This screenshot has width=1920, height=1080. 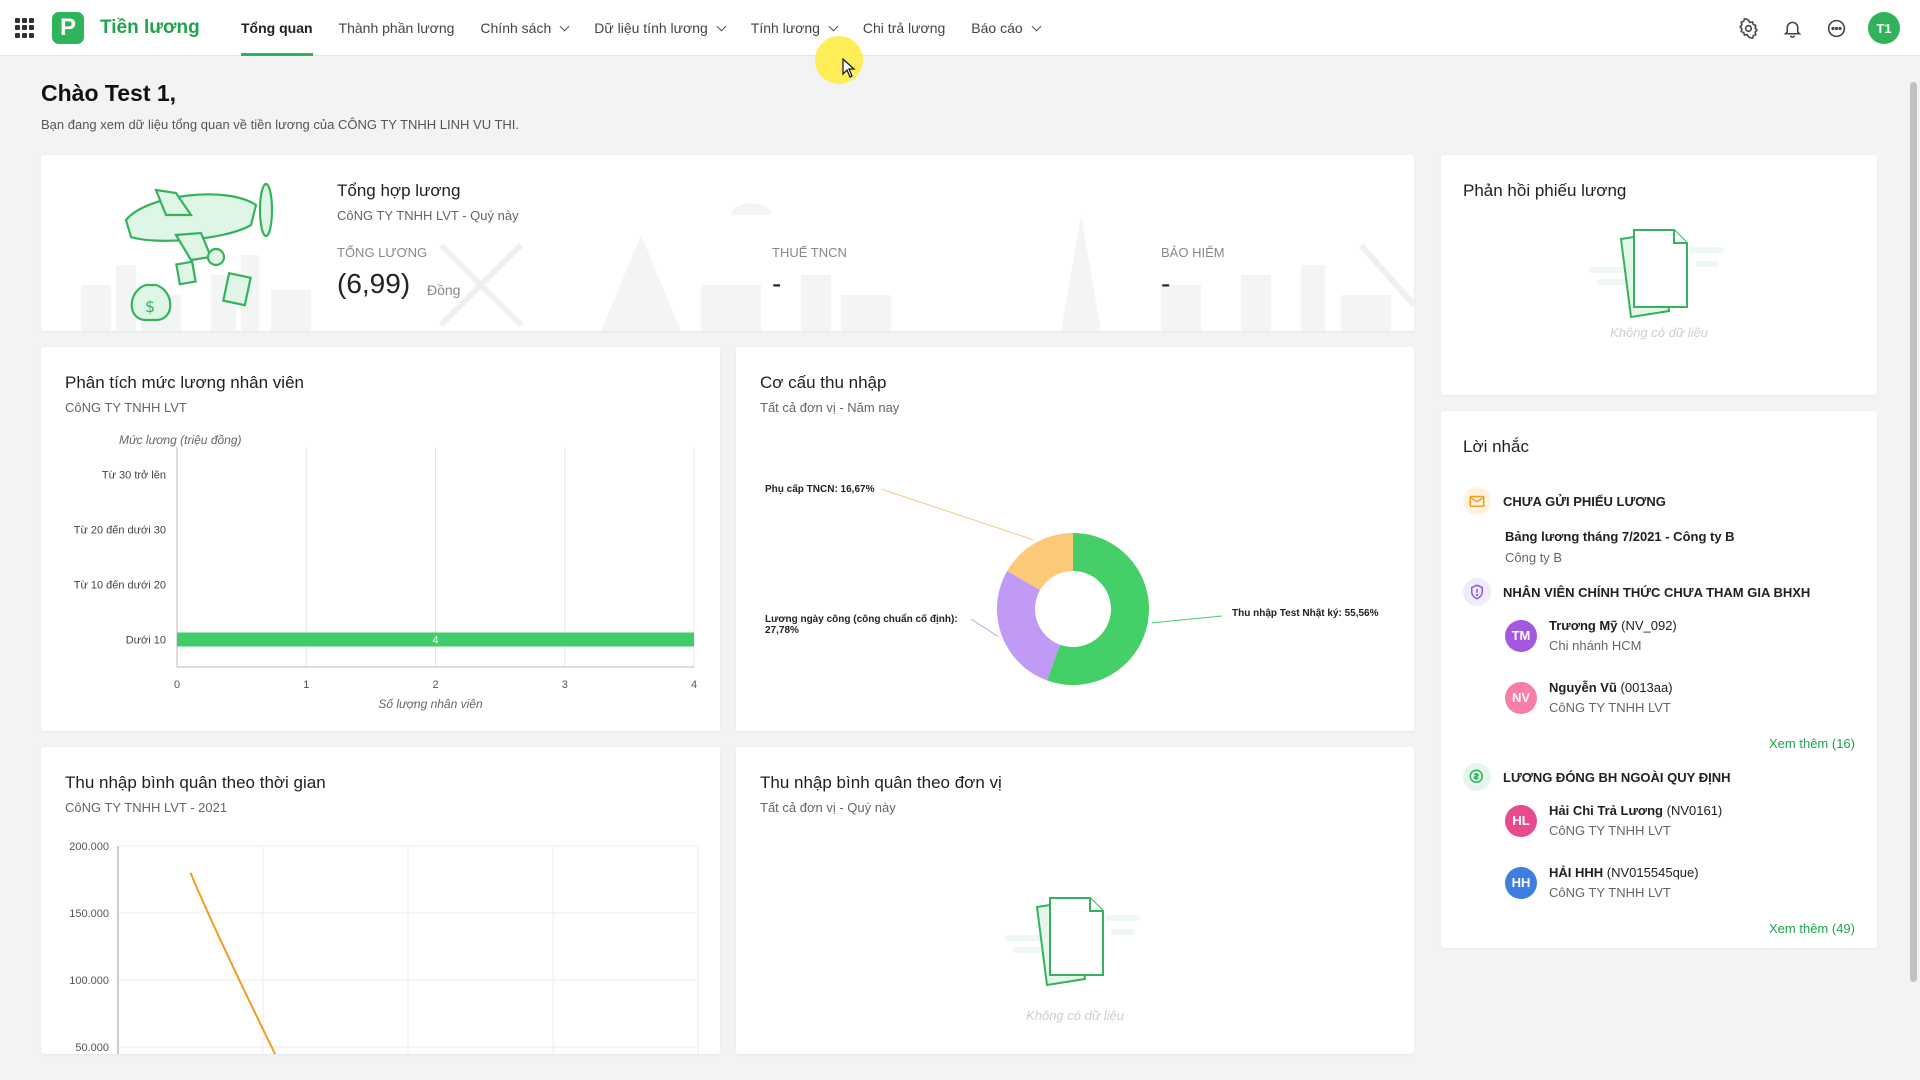 I want to click on mail-warning-icon, so click(x=1477, y=501).